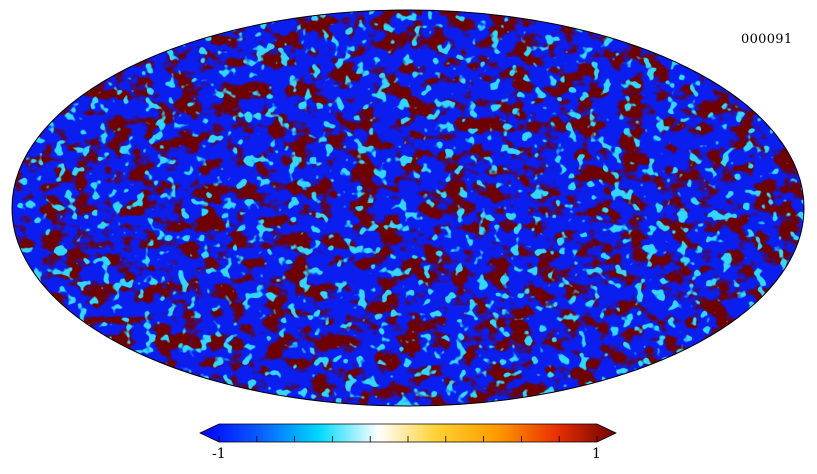 The width and height of the screenshot is (817, 474). What do you see at coordinates (767, 39) in the screenshot?
I see `map-id-label: 000091` at bounding box center [767, 39].